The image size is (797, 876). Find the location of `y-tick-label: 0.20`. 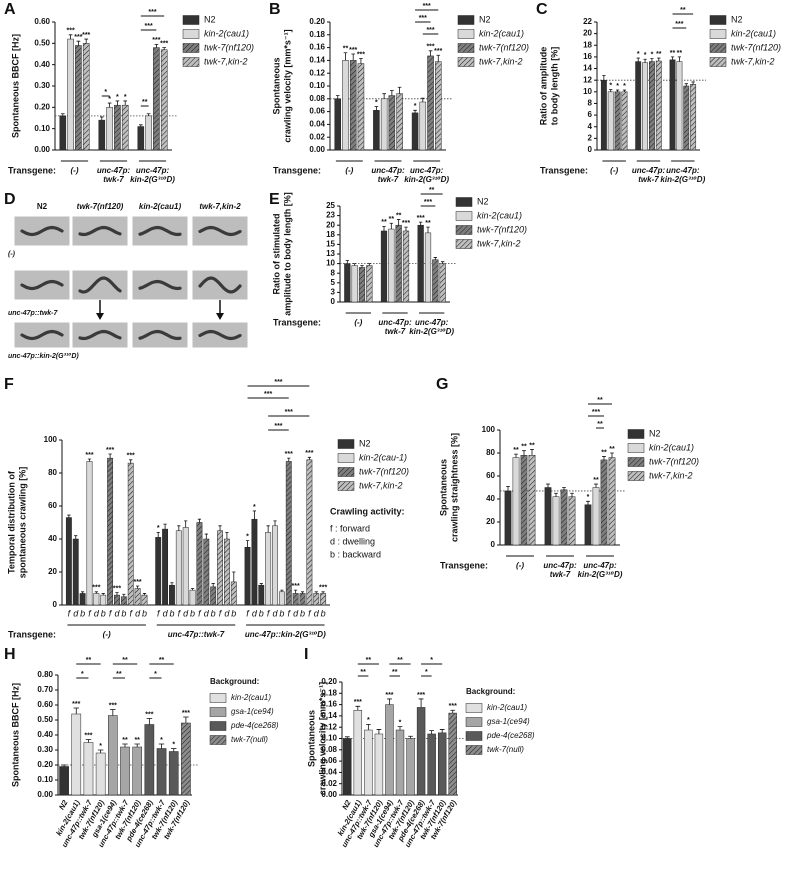

y-tick-label: 0.20 is located at coordinates (329, 681).